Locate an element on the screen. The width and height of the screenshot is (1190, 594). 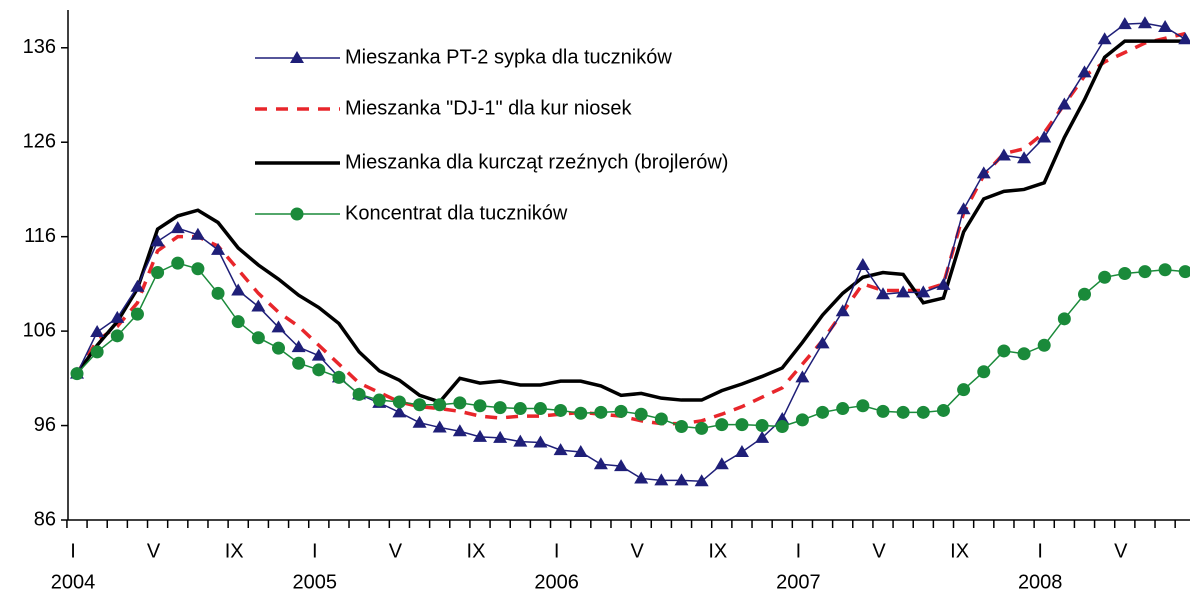
legend-marker is located at coordinates (297, 214).